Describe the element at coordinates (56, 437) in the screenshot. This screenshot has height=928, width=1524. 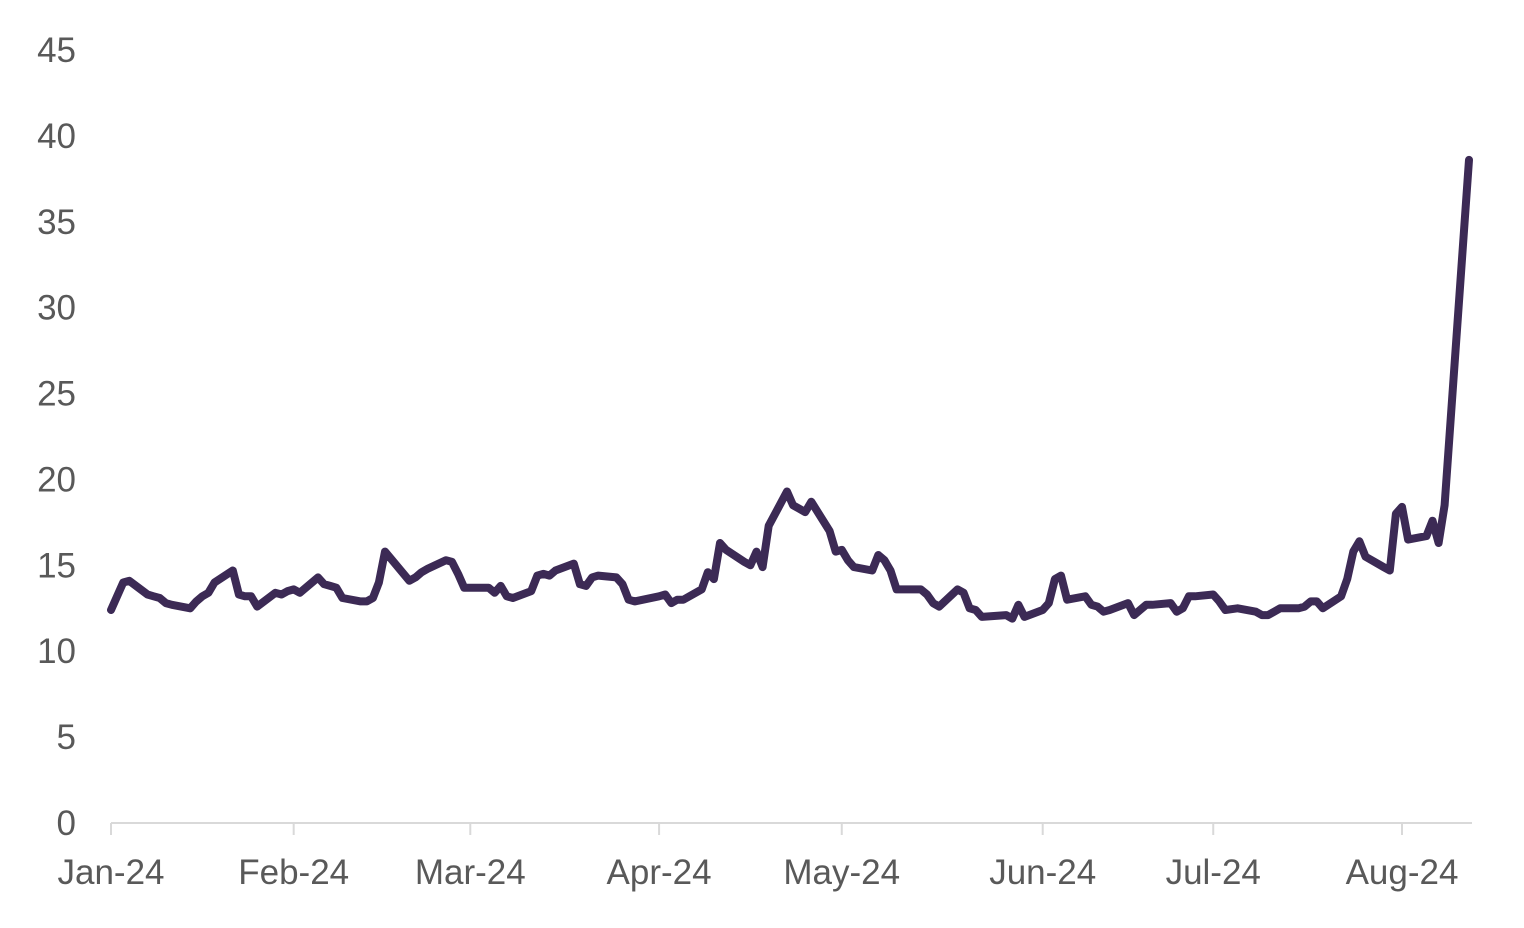
I see `y-axis: 0 5 10 15 20 25 30 35 40 45` at that location.